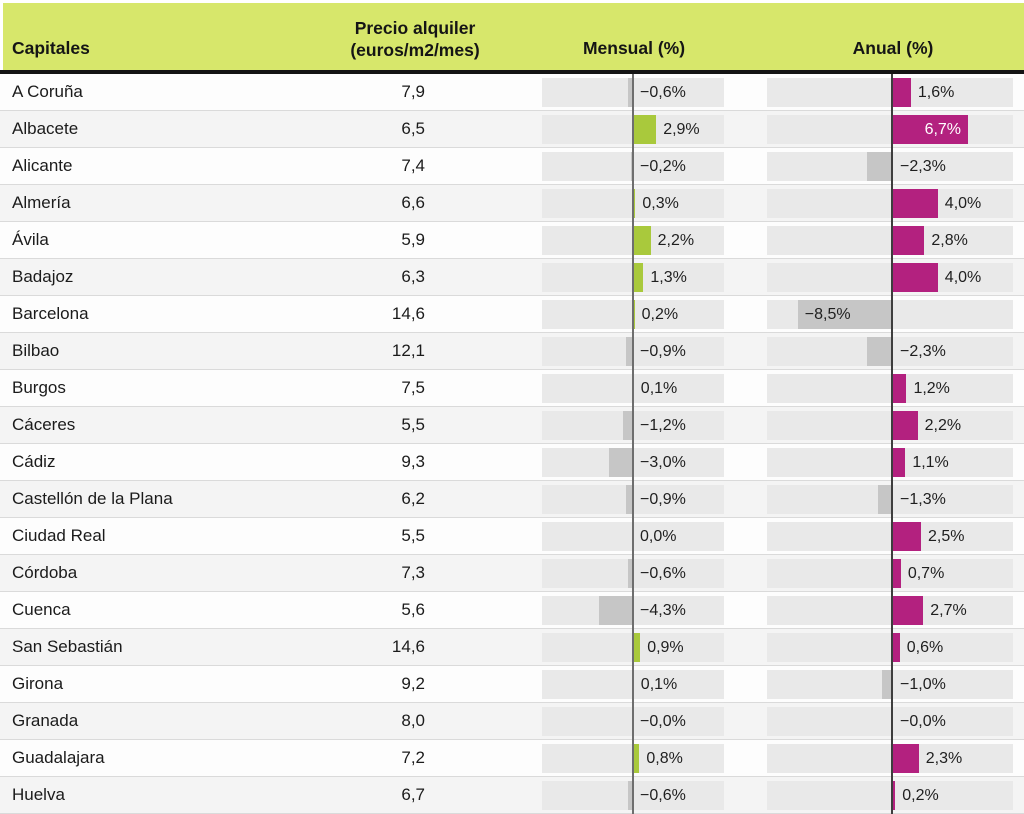 The image size is (1024, 814). What do you see at coordinates (45, 720) in the screenshot?
I see `city-cell: Granada` at bounding box center [45, 720].